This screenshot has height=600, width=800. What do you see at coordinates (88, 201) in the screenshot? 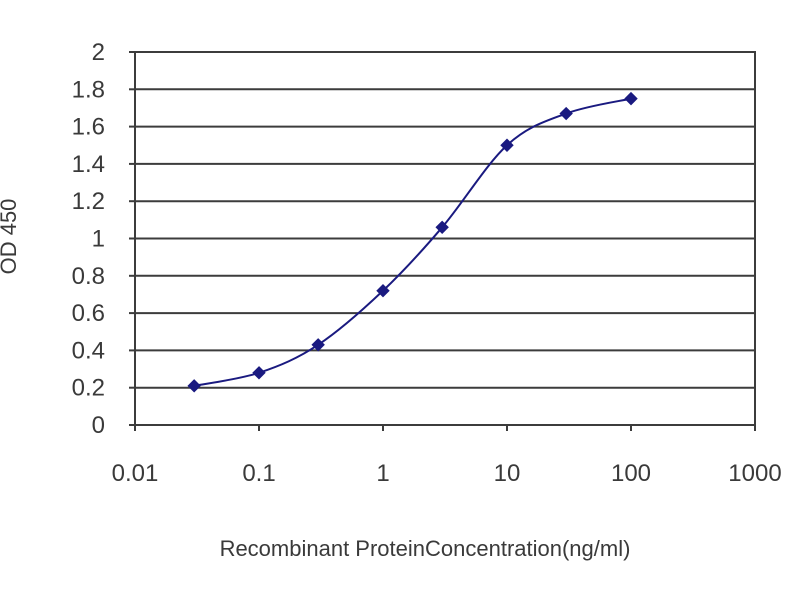
I see `y-tick-label: 1.2` at bounding box center [88, 201].